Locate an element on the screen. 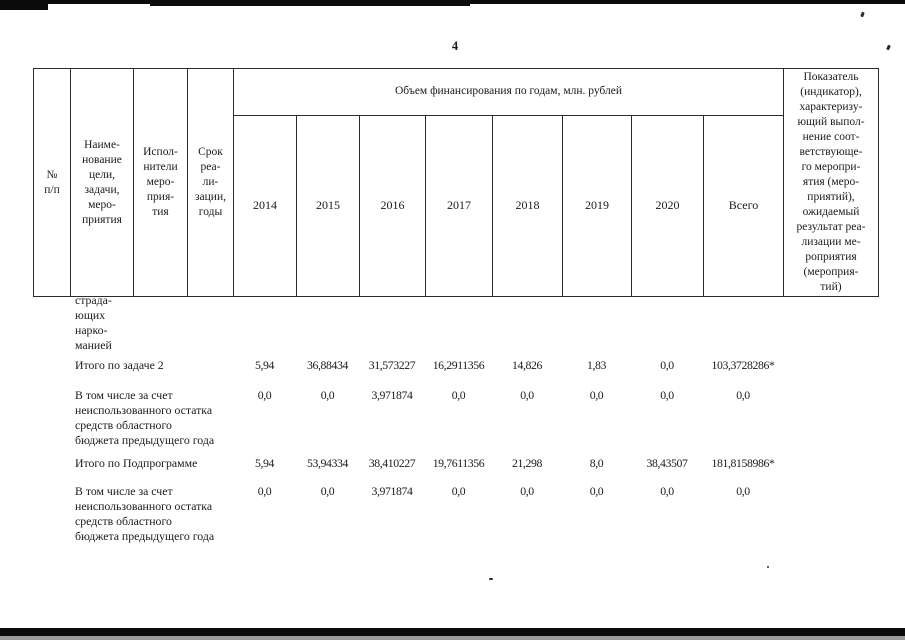  header-cell-year-2017: 2017 is located at coordinates (459, 206).